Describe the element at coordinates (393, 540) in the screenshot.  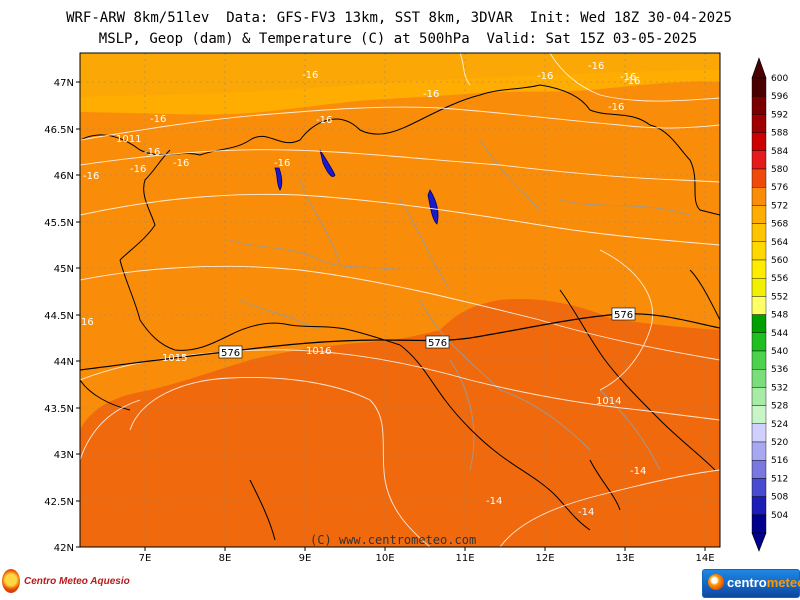
I see `copyright-text: (C) www.centrometeo.com` at that location.